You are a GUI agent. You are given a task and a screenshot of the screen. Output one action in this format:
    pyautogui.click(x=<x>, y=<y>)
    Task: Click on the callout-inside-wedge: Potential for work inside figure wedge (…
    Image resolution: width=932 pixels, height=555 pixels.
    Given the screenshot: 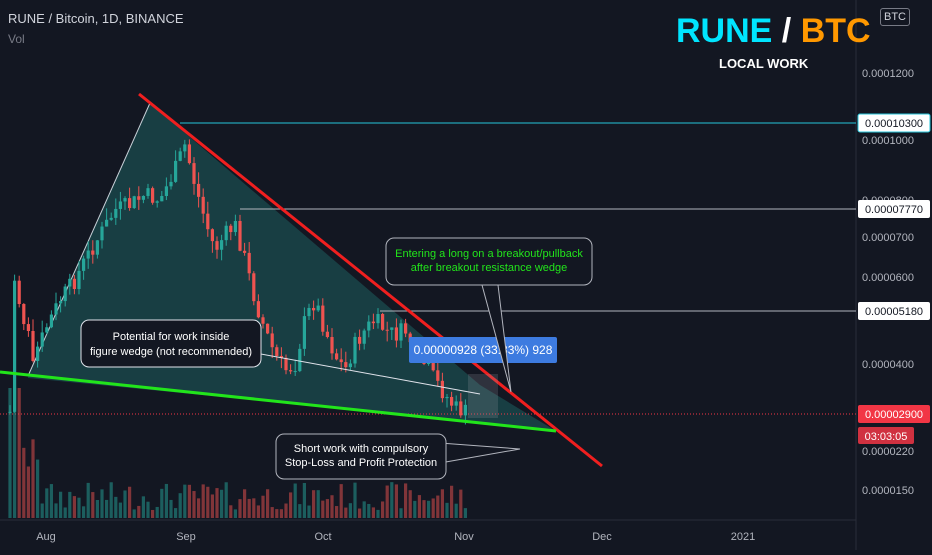 What is the action you would take?
    pyautogui.click(x=280, y=357)
    